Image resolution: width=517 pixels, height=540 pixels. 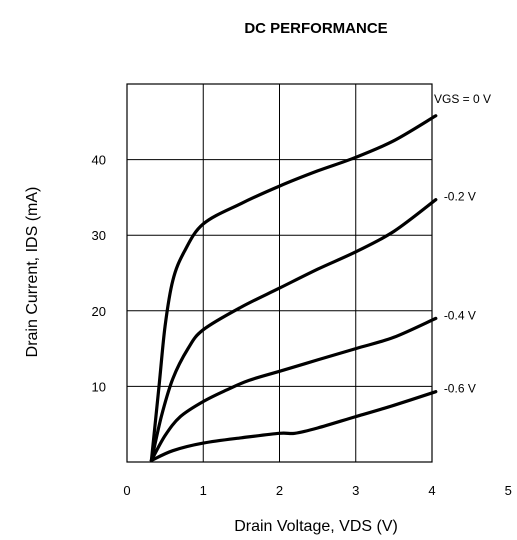 What do you see at coordinates (99, 311) in the screenshot?
I see `y-tick-label: 20` at bounding box center [99, 311].